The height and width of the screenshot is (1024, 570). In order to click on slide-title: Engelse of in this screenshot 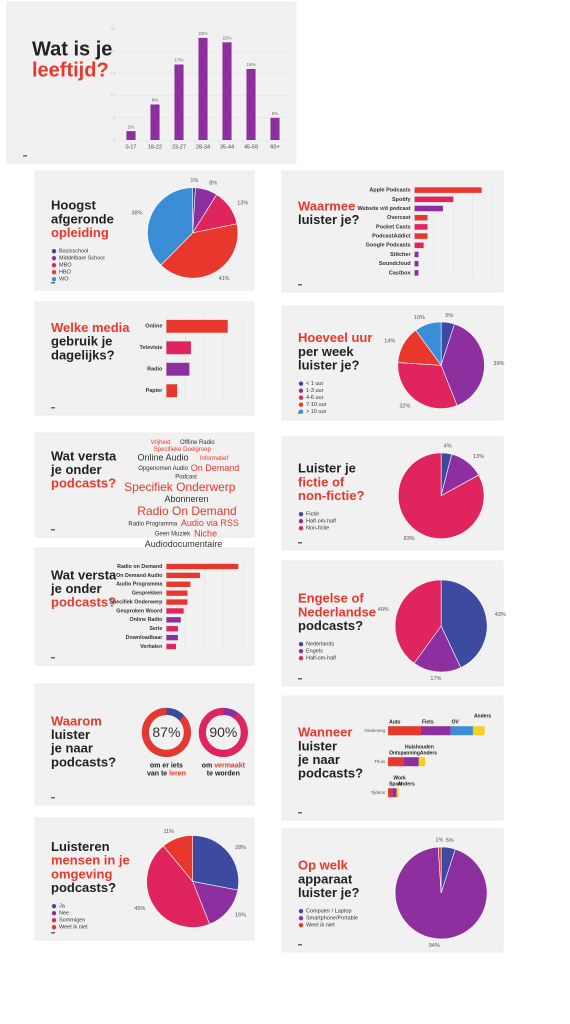, I will do `click(331, 598)`.